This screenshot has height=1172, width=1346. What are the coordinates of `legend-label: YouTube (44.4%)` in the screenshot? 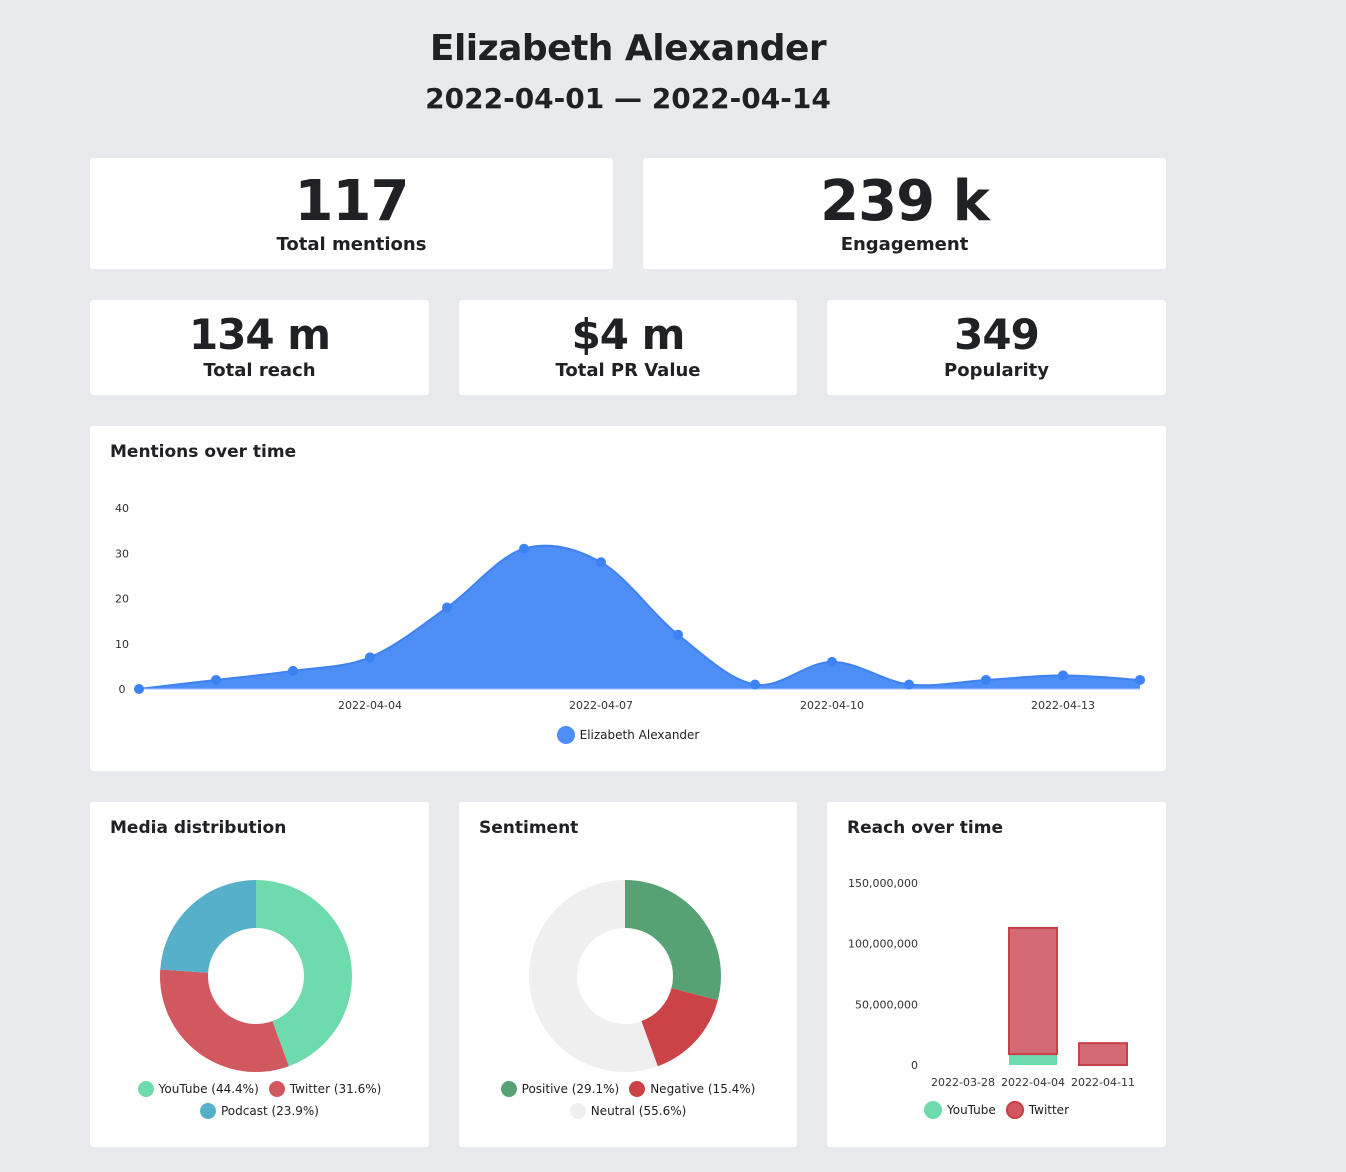 It's located at (208, 1089).